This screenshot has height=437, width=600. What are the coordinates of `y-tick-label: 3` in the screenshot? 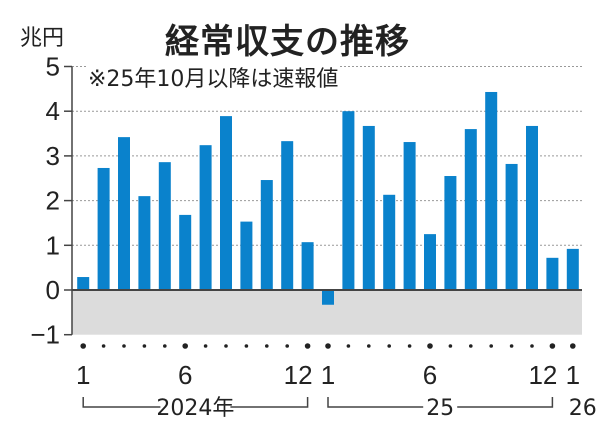 It's located at (53, 156).